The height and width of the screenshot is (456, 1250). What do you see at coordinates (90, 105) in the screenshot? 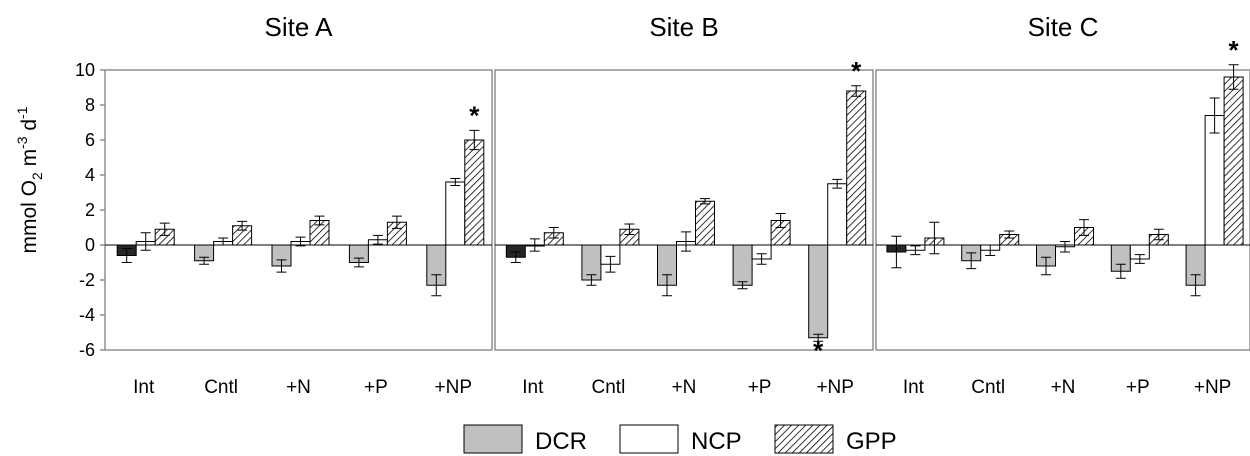
I see `y-tick-label: 8` at bounding box center [90, 105].